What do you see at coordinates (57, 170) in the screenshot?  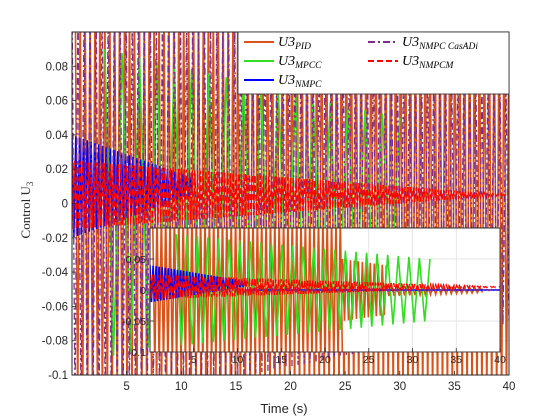 I see `main-y-tick-label: 0.02` at bounding box center [57, 170].